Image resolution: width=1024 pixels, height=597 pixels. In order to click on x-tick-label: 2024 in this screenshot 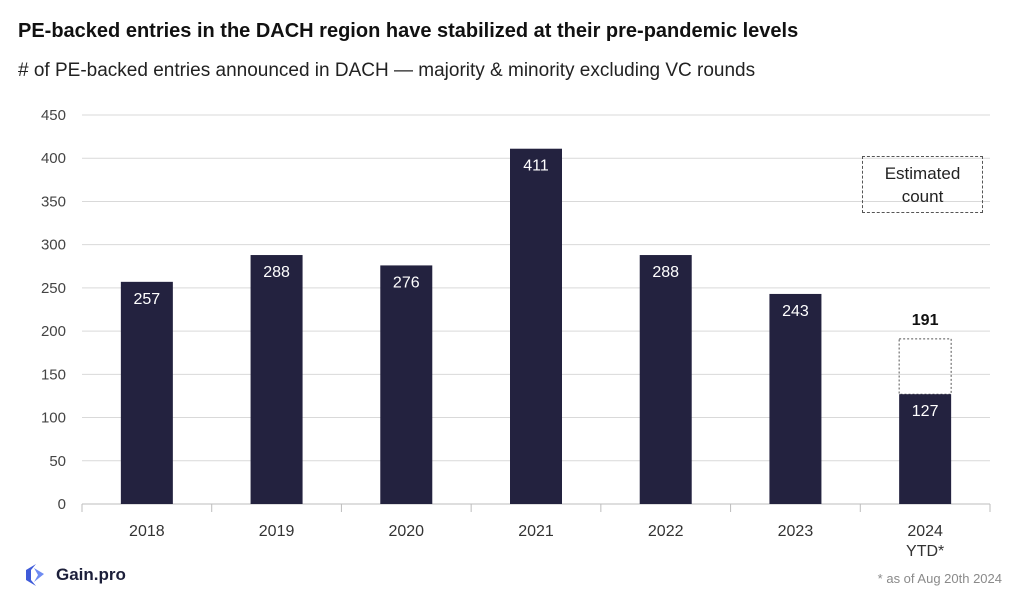, I will do `click(925, 531)`.